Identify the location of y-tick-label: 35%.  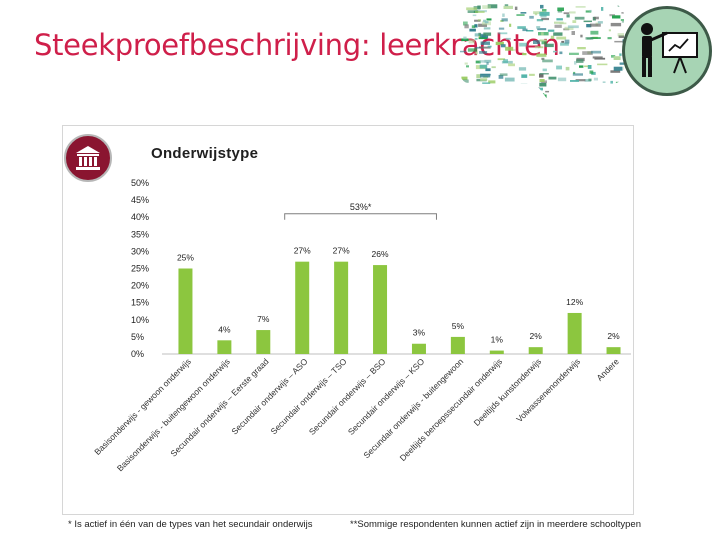
(140, 234).